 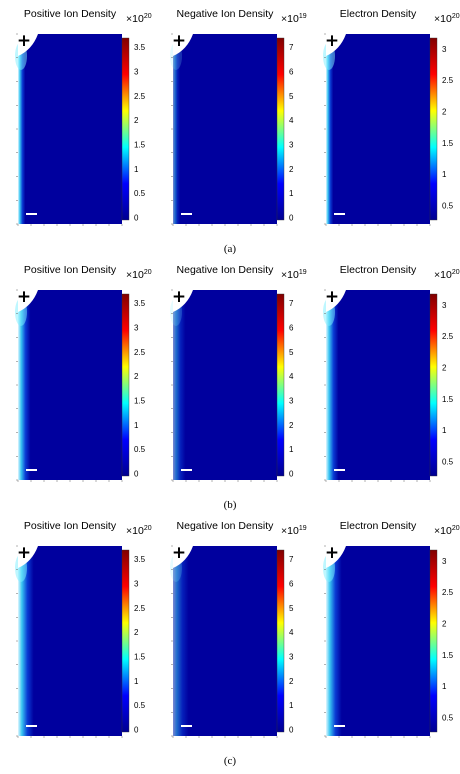 What do you see at coordinates (291, 96) in the screenshot?
I see `colorbar-tick-label: 5` at bounding box center [291, 96].